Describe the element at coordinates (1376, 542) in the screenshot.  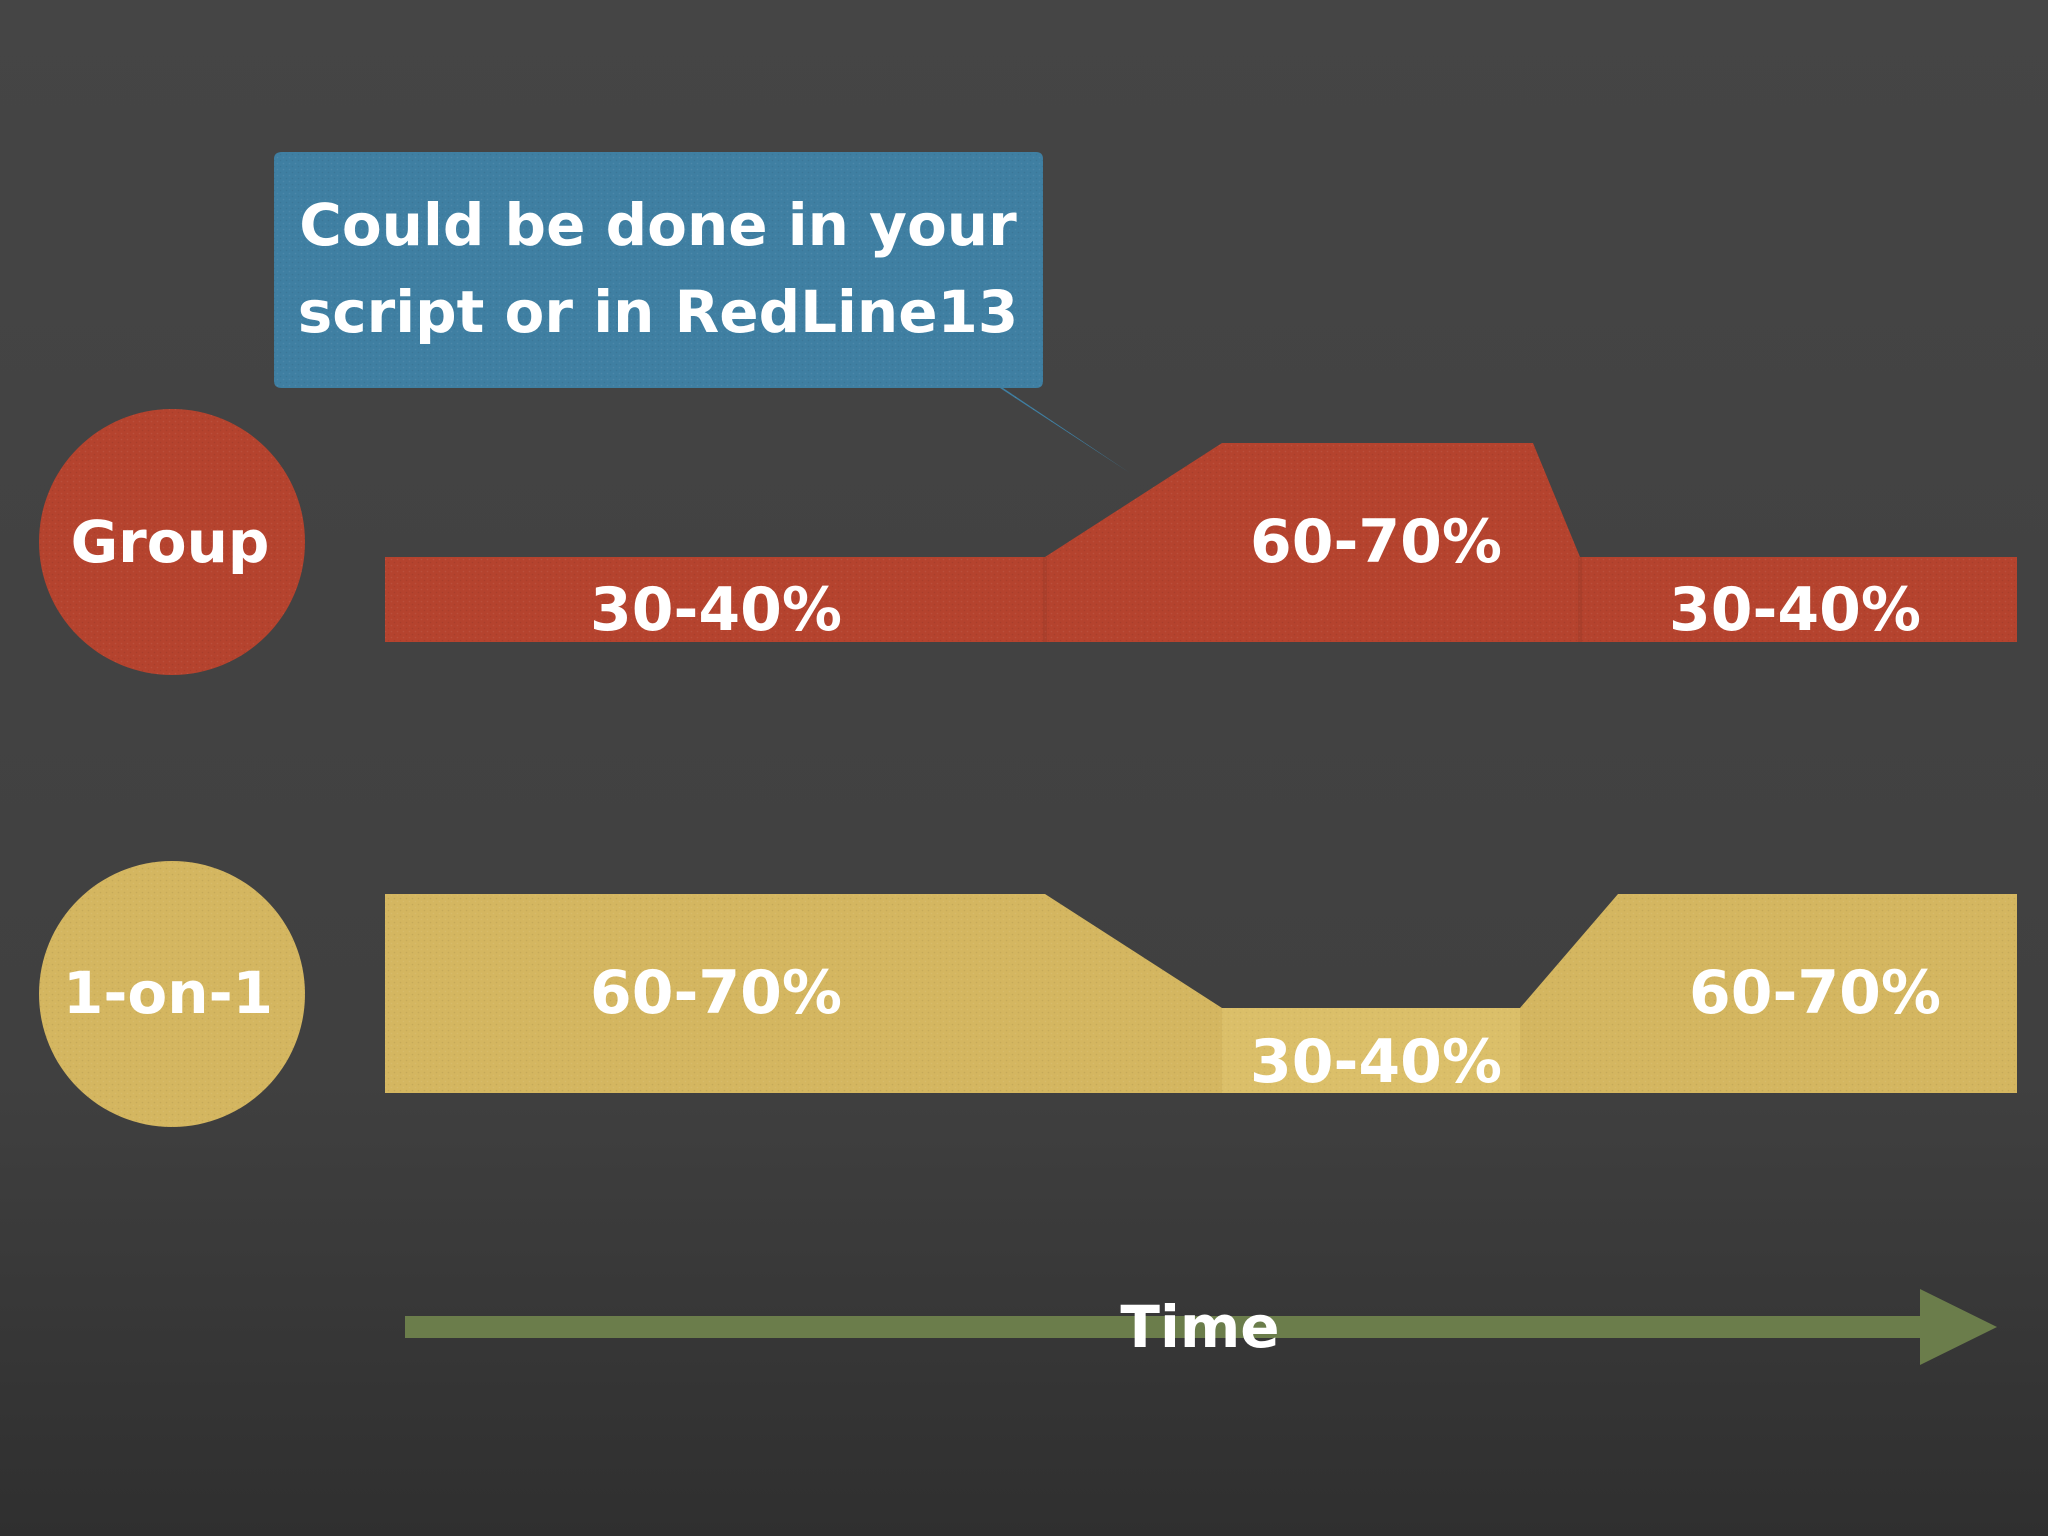
I see `group-segment-2-label: 60-70%` at that location.